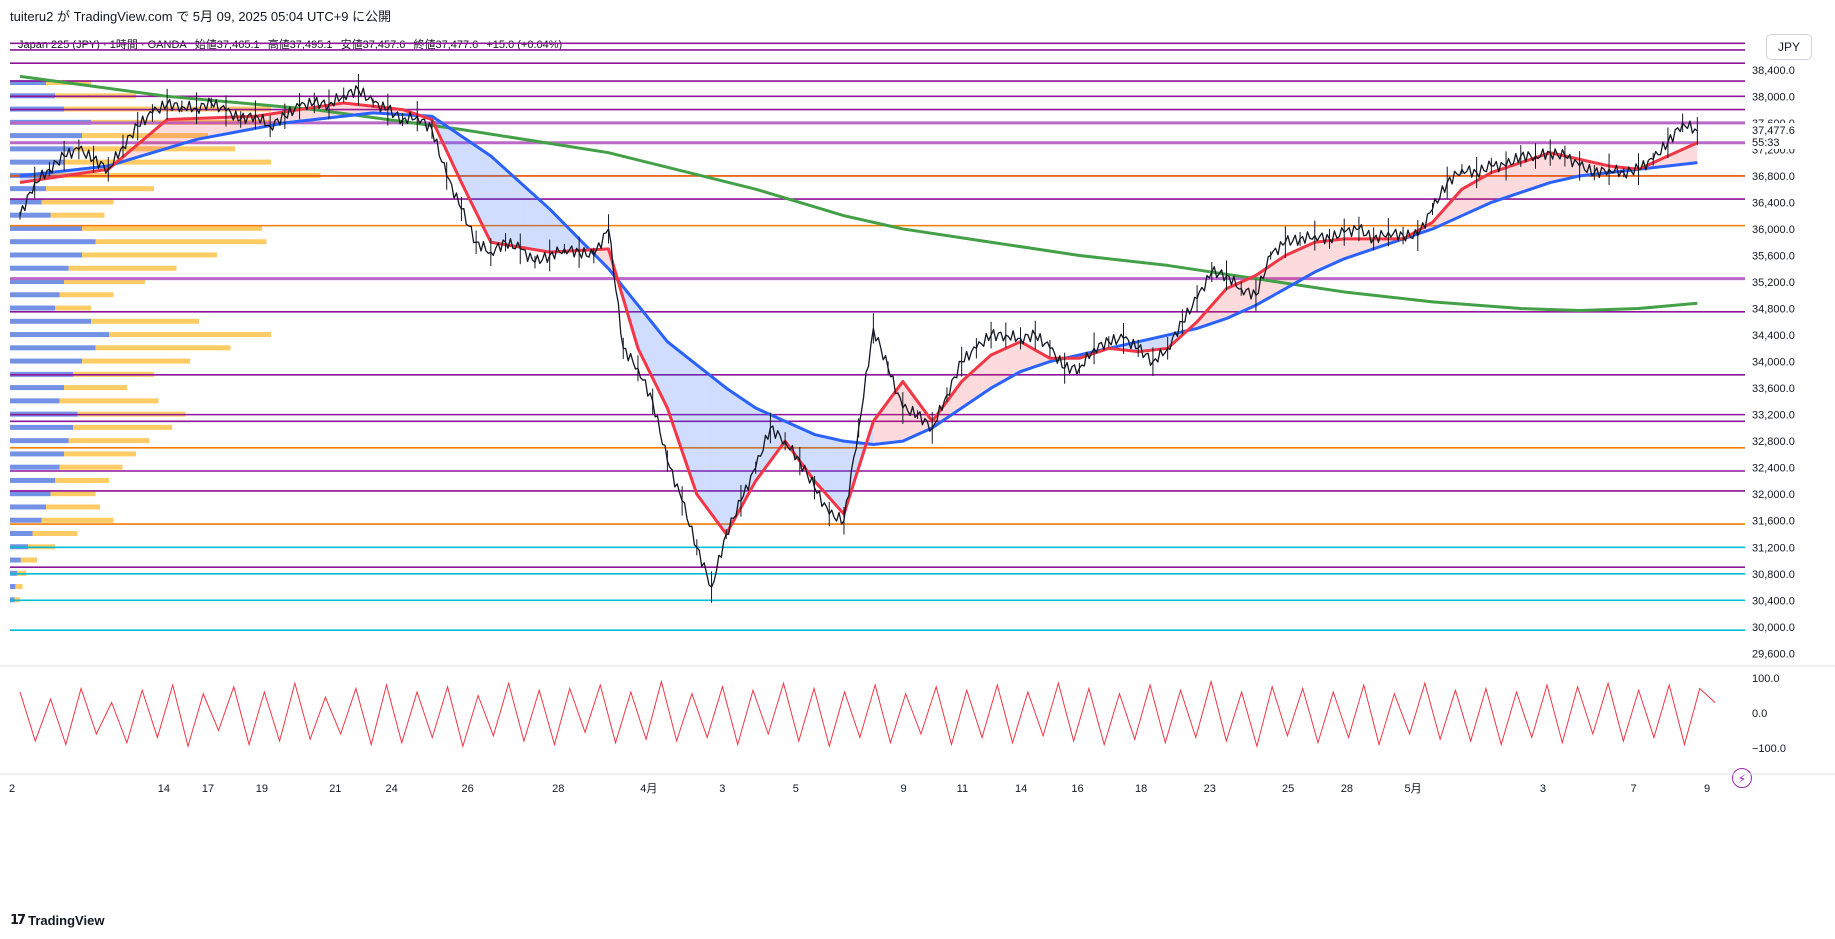 The width and height of the screenshot is (1835, 939). I want to click on low-value: 安値37,457.6, so click(373, 45).